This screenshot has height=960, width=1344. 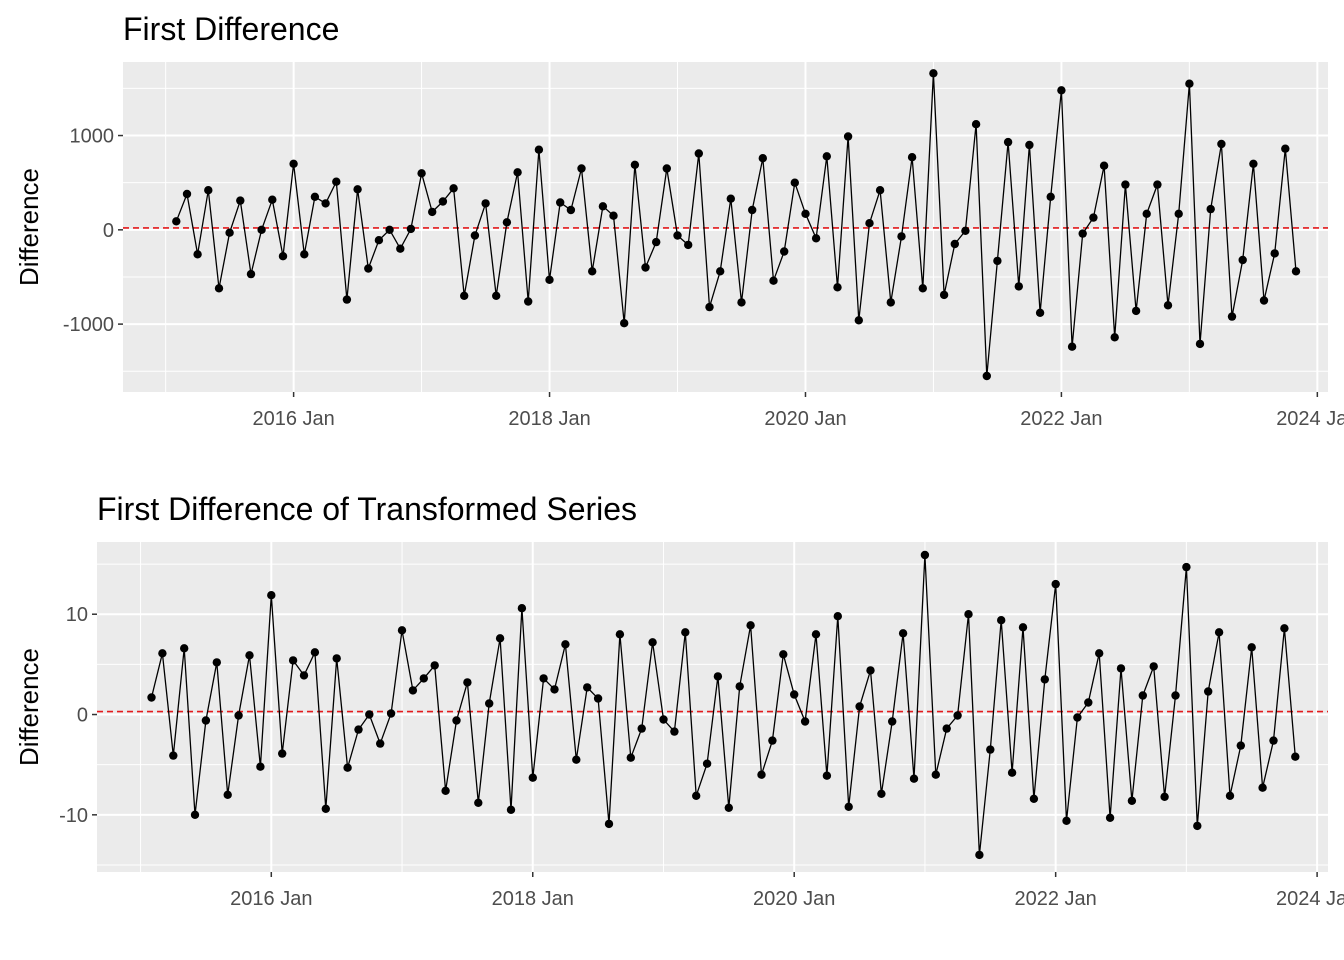 I want to click on y-tick-label: 10, so click(x=77, y=615).